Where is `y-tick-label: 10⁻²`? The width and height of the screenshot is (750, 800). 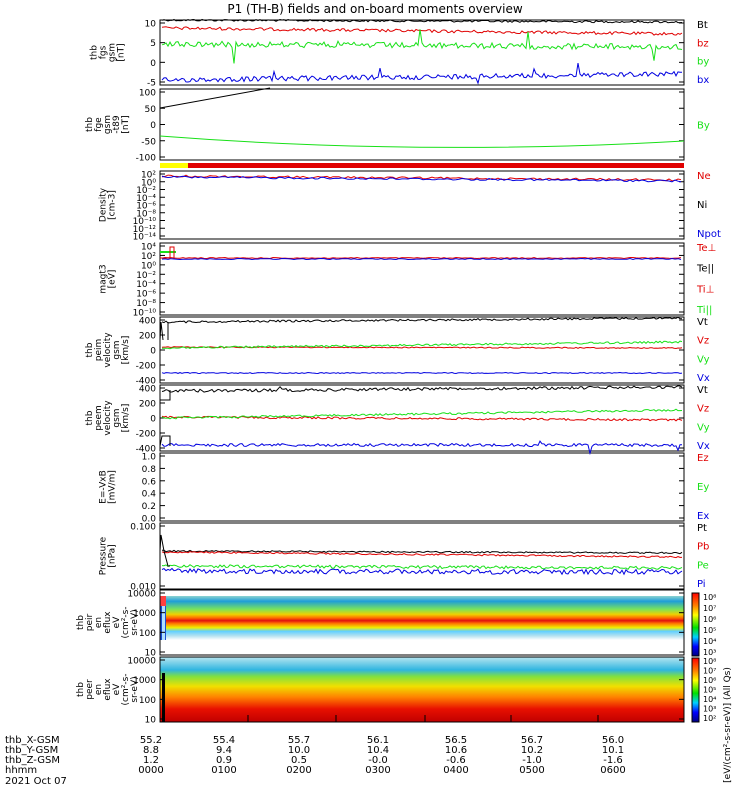 y-tick-label: 10⁻² is located at coordinates (146, 191).